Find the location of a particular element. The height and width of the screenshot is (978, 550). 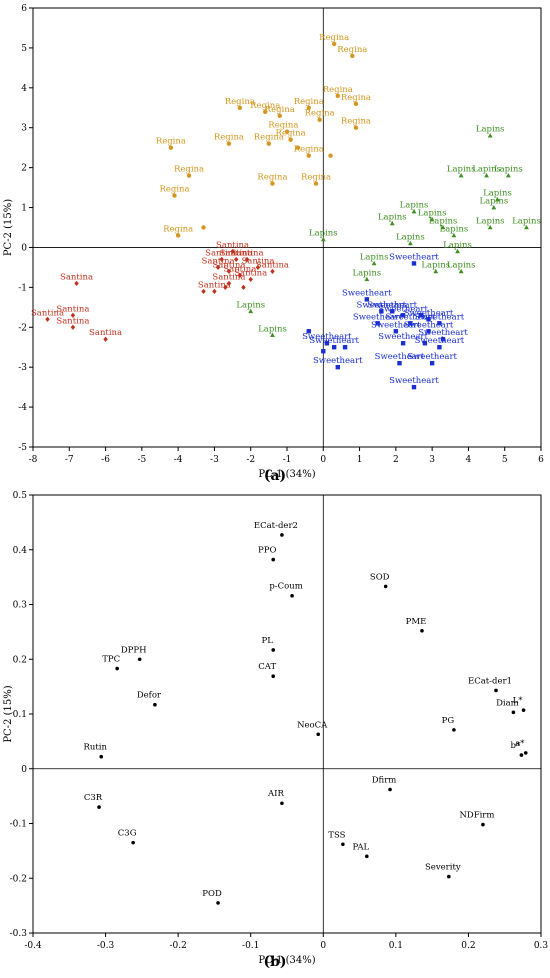

x-tick-label: -0.4 is located at coordinates (33, 946).